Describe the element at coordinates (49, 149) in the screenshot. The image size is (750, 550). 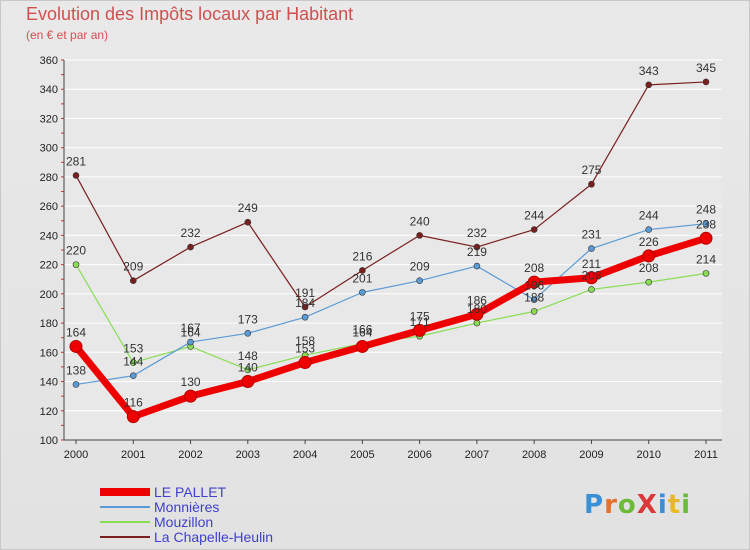
I see `y-tick-label: 300` at that location.